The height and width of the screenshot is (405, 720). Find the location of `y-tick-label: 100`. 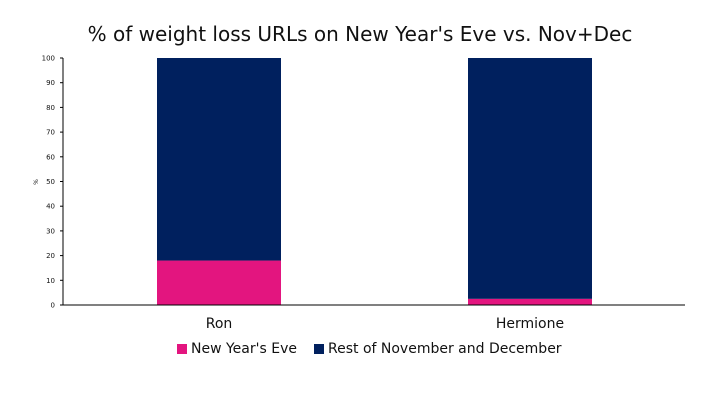

y-tick-label: 100 is located at coordinates (48, 59).